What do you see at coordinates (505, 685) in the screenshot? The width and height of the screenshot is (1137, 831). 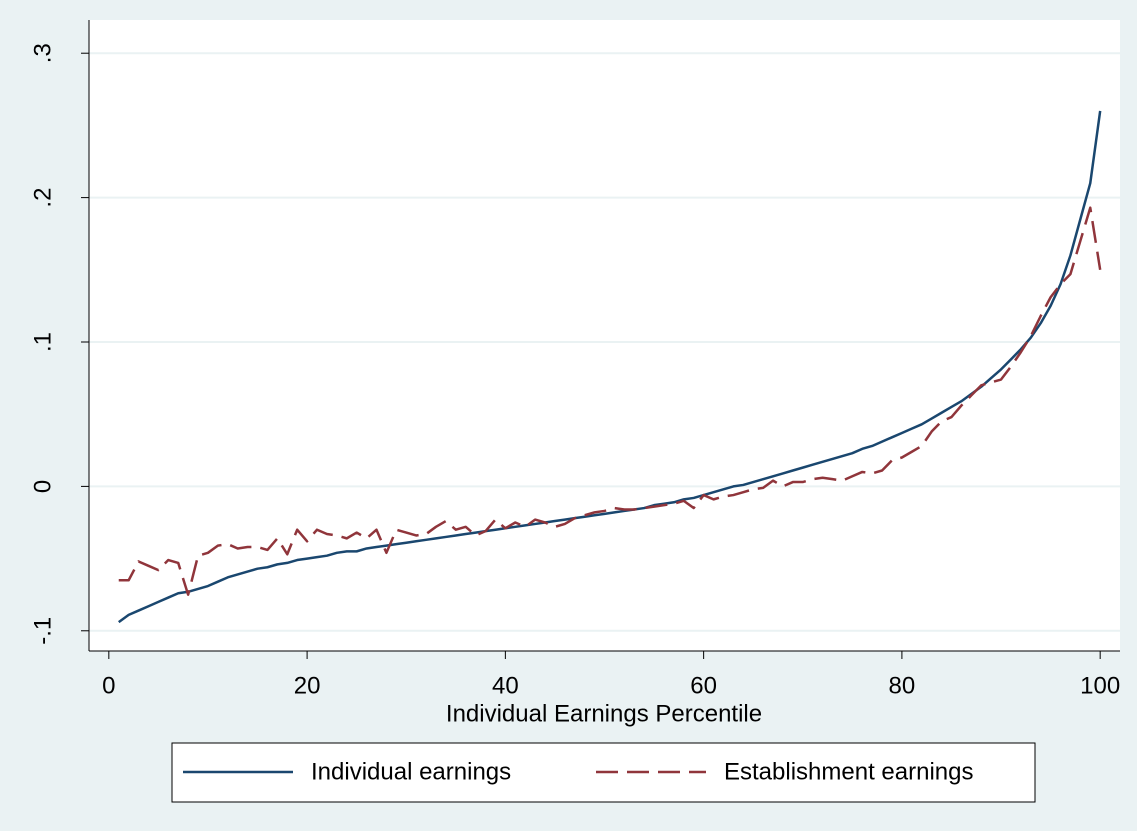 I see `x-tick-label: 40` at bounding box center [505, 685].